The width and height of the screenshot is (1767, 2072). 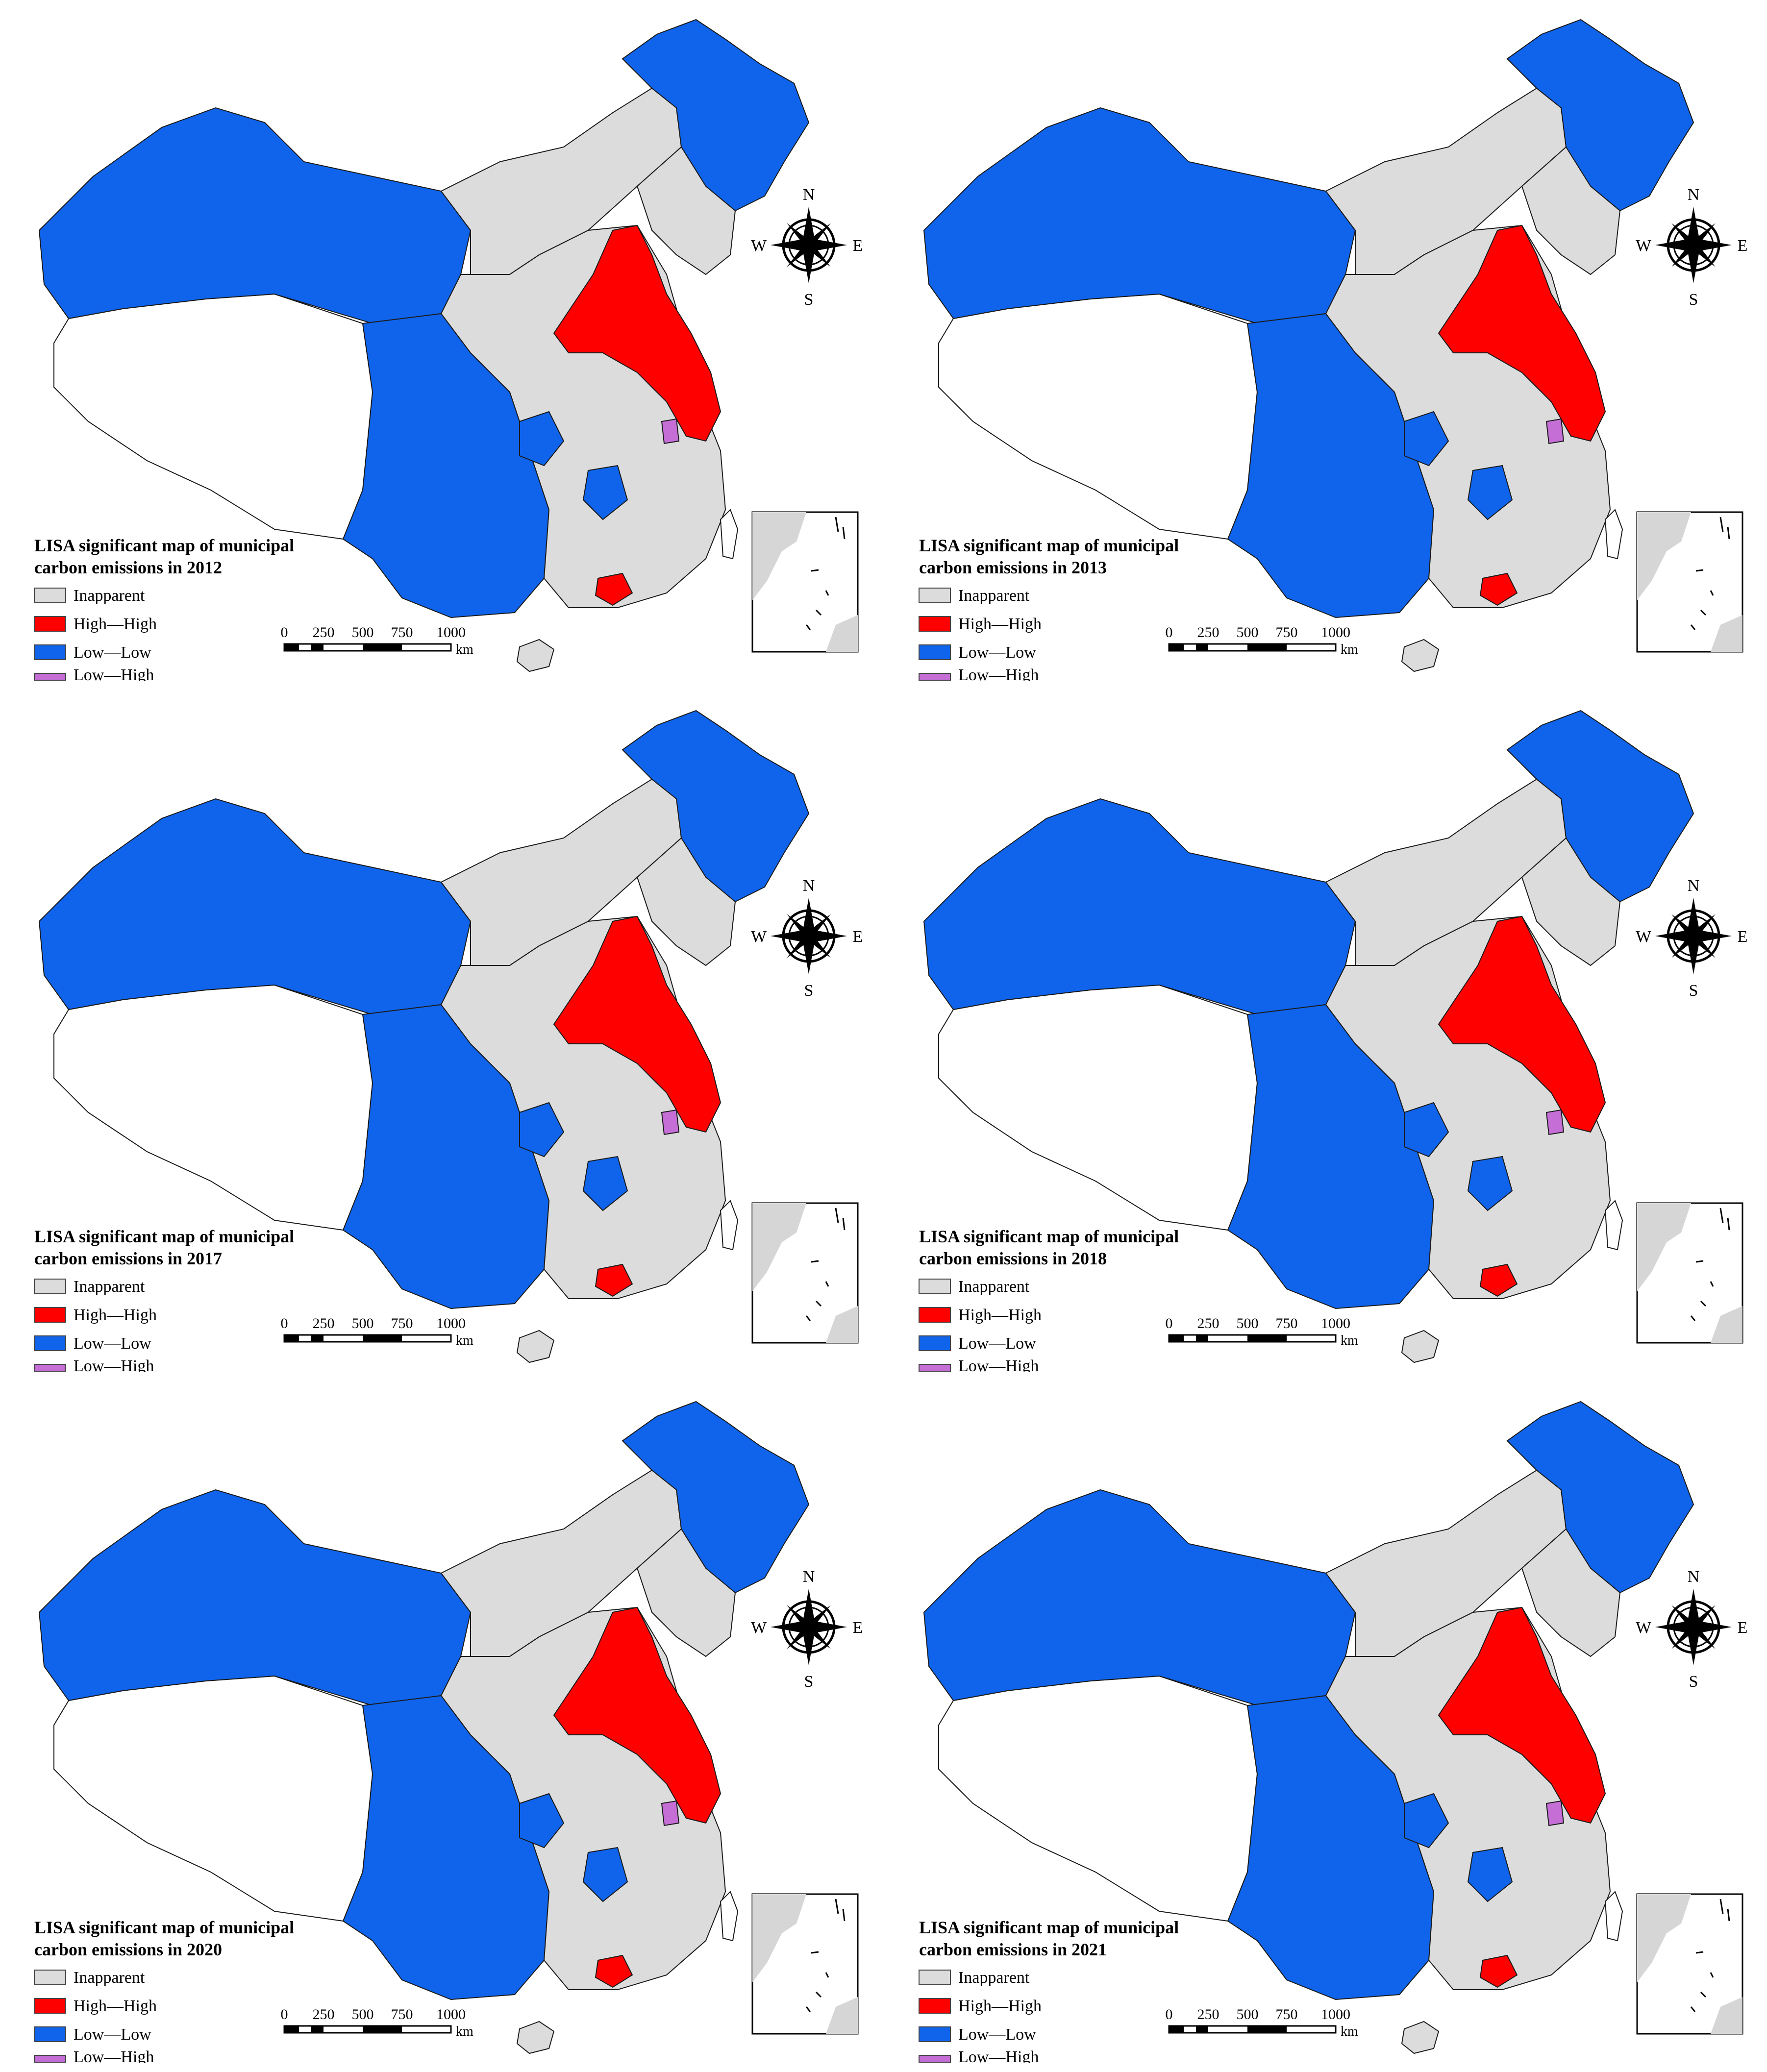 What do you see at coordinates (858, 937) in the screenshot?
I see `compass-e: E` at bounding box center [858, 937].